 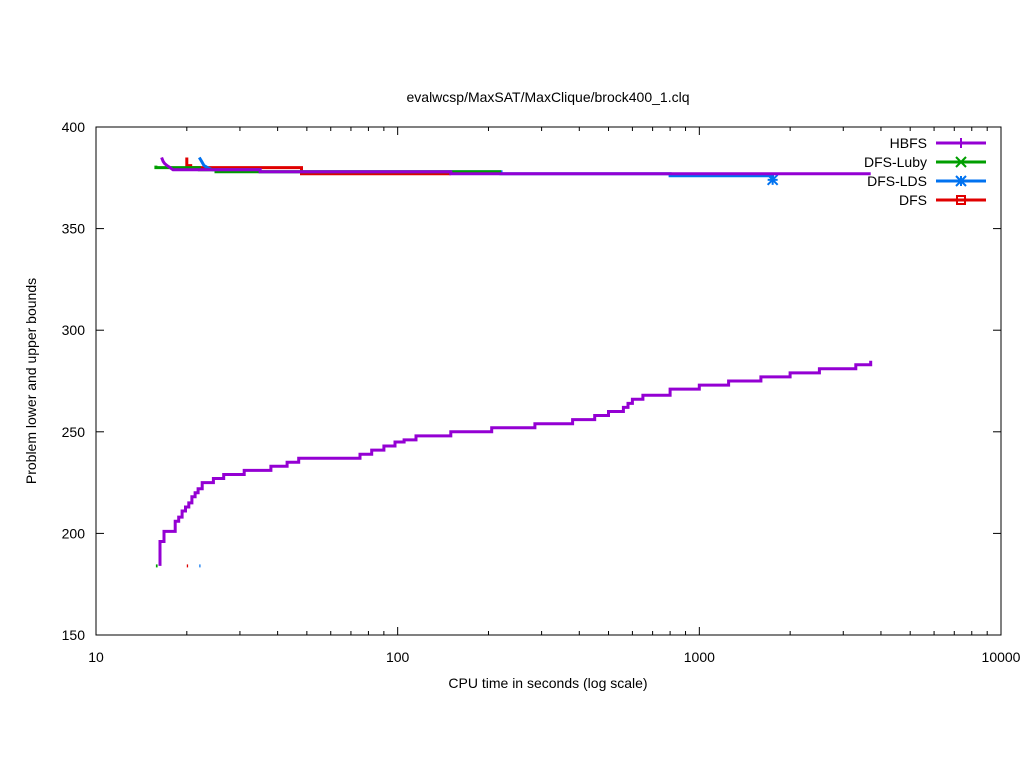 I want to click on chart-title: evalwcsp/MaxSAT/MaxClique/brock400_1.clq, so click(x=548, y=97).